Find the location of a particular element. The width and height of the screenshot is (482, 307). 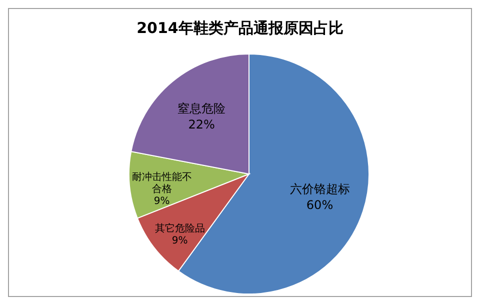

chart-title: 2014年鞋类产品通报原因占比 is located at coordinates (240, 28).